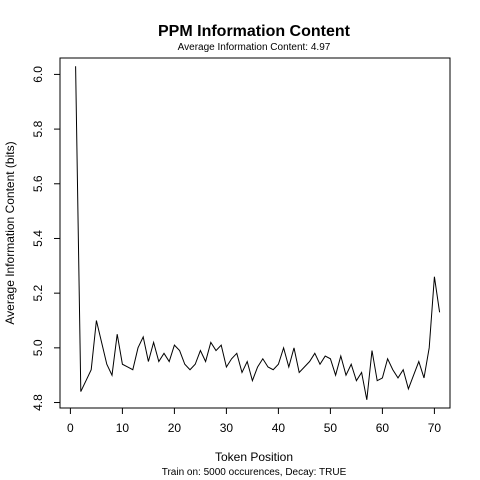 Image resolution: width=480 pixels, height=480 pixels. What do you see at coordinates (254, 421) in the screenshot?
I see `x-axis: 0 10 20 30 40 50 60 70` at bounding box center [254, 421].